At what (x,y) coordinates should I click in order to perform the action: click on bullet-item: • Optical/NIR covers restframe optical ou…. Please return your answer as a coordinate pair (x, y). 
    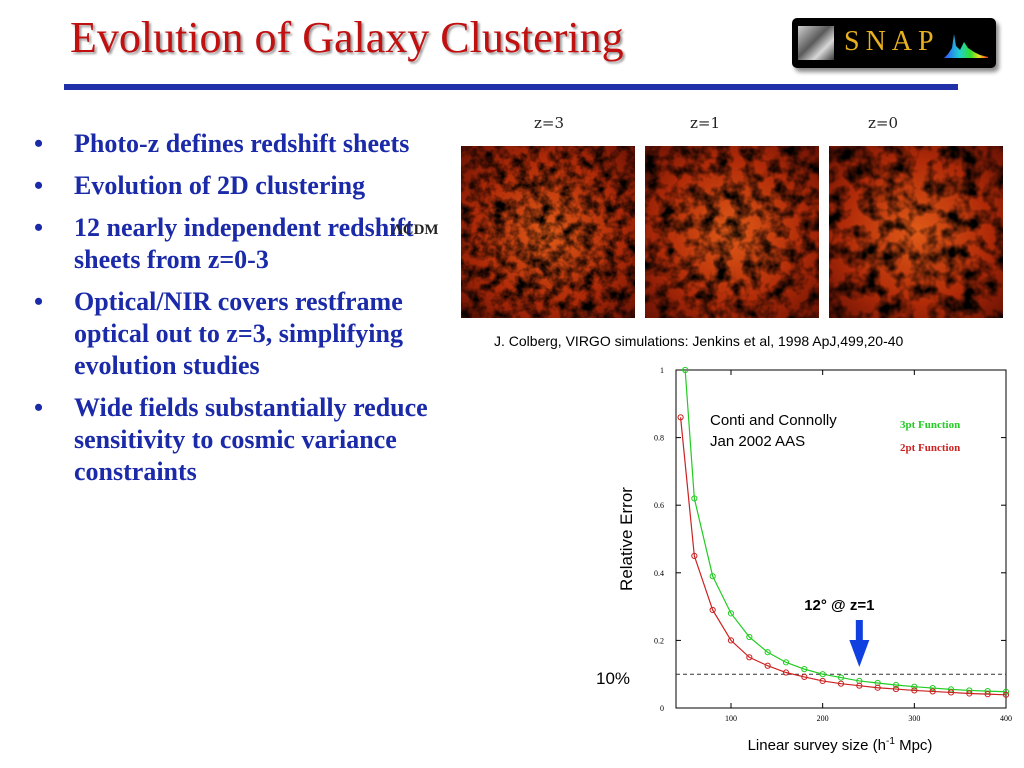
    Looking at the image, I should click on (243, 334).